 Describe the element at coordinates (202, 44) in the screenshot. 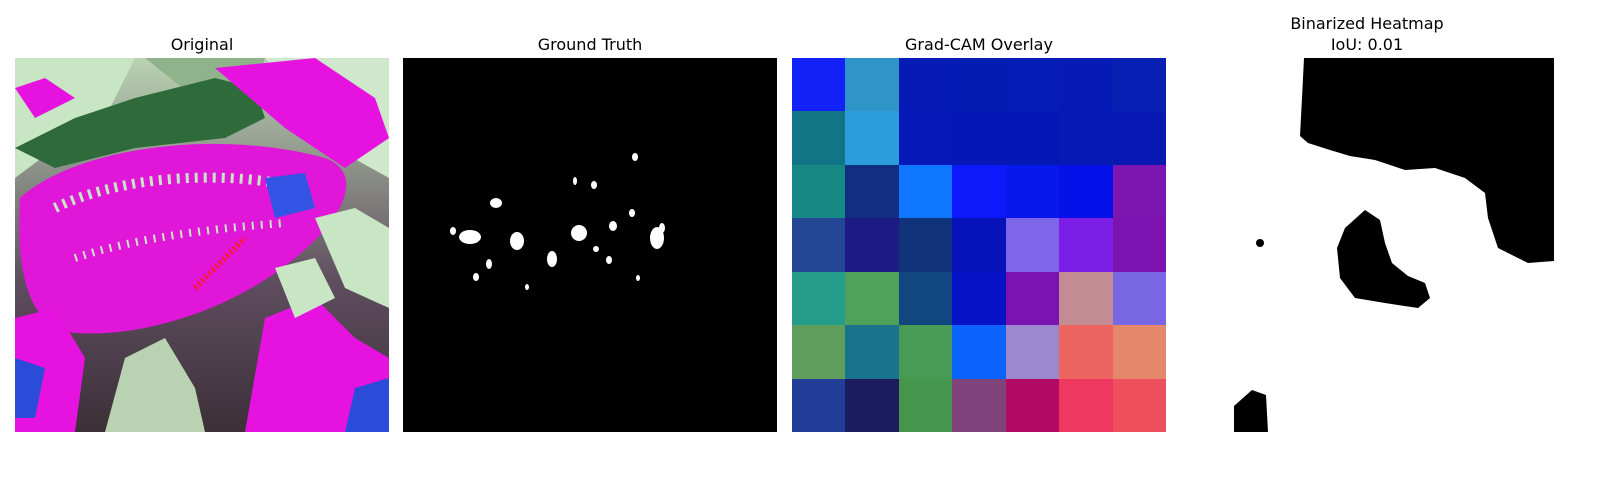

I see `original-title: Original` at that location.